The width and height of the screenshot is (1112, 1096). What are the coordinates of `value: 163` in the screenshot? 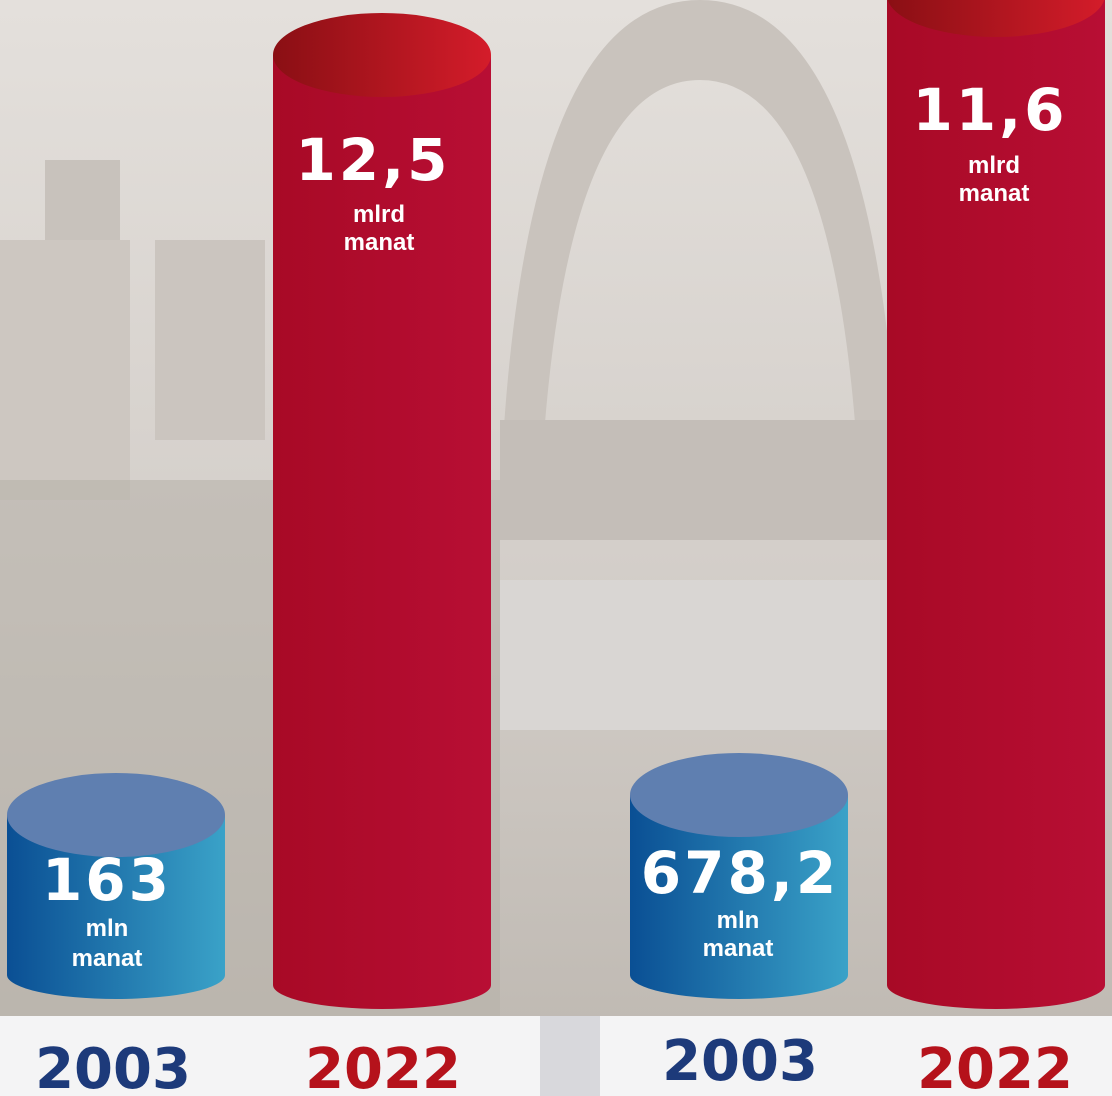 It's located at (107, 880).